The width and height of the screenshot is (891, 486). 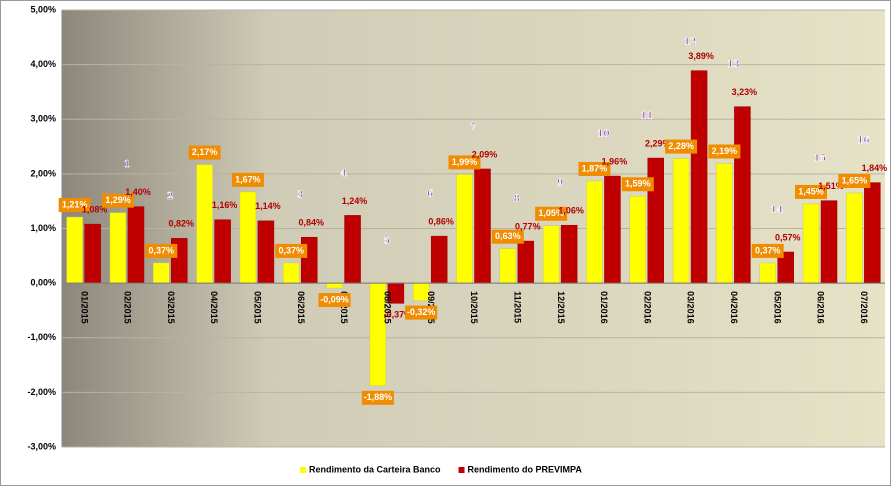 What do you see at coordinates (43, 119) in the screenshot?
I see `y-tick-label: 3,00%` at bounding box center [43, 119].